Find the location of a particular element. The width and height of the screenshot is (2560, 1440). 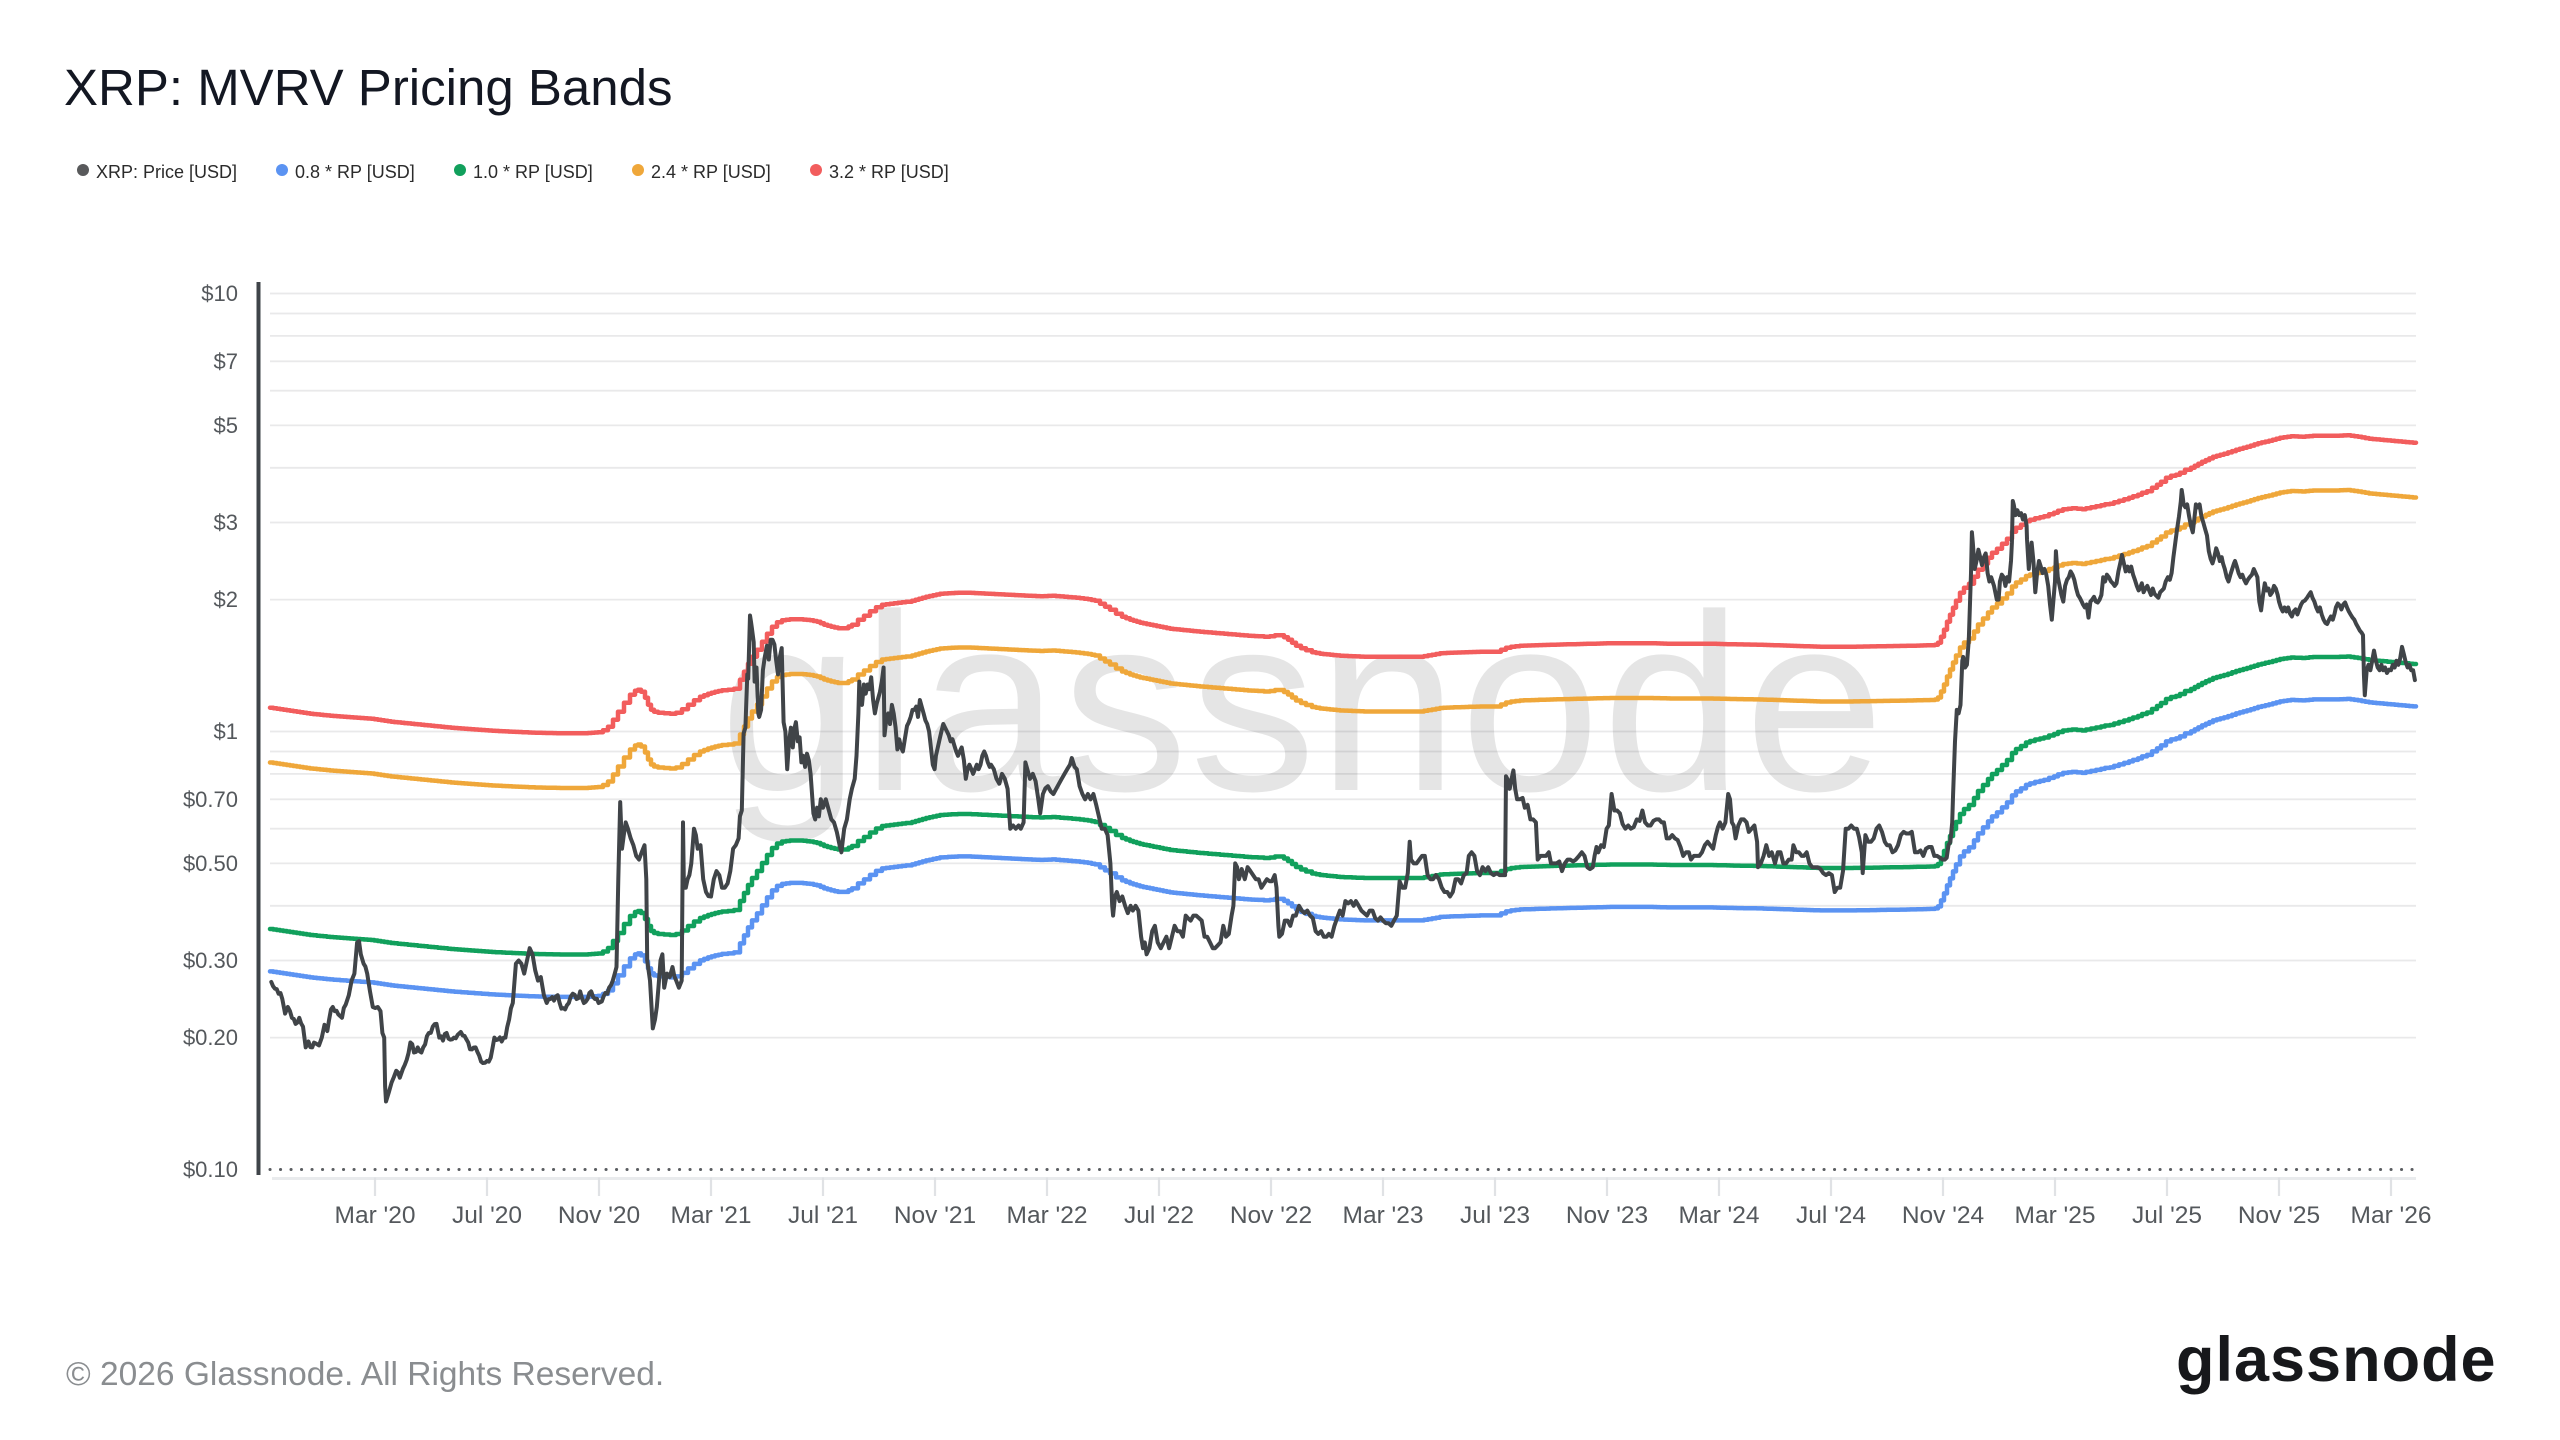

svg-text: $0.30 is located at coordinates (210, 960).